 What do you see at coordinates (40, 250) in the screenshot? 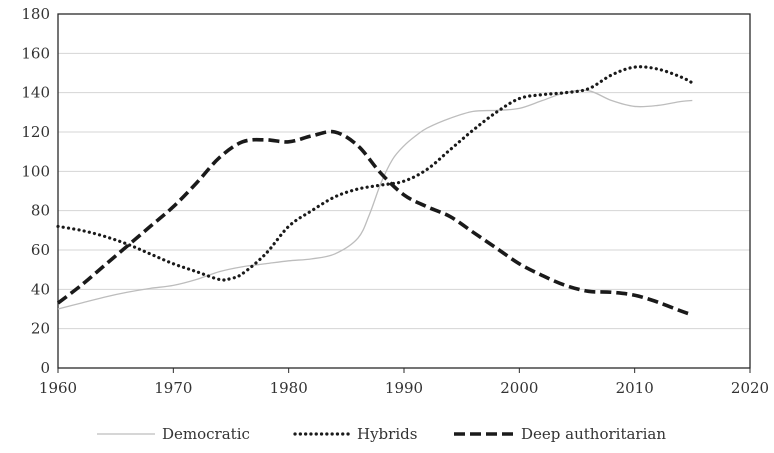
I see `y-tick-label-60: 60` at bounding box center [40, 250].